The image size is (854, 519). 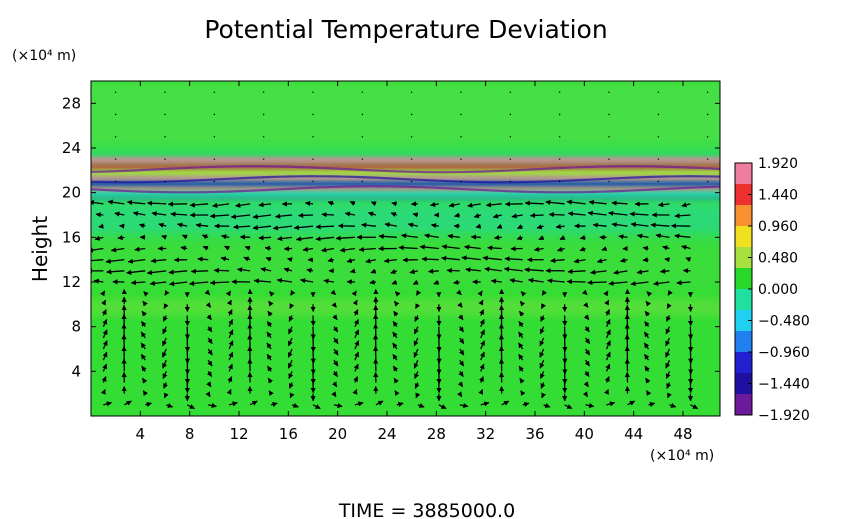 I want to click on colorbar-tick-label: 1.920, so click(x=778, y=164).